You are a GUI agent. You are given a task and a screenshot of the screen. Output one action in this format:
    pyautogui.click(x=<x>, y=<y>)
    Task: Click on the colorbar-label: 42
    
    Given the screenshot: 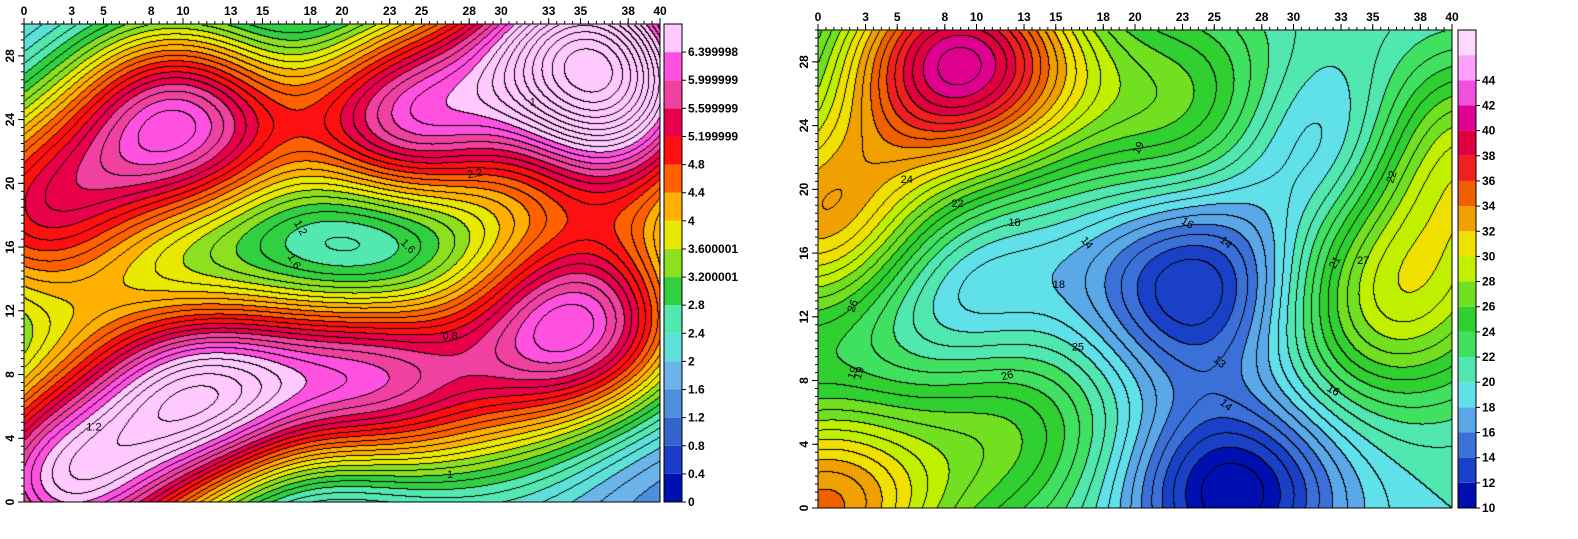 What is the action you would take?
    pyautogui.click(x=1489, y=105)
    